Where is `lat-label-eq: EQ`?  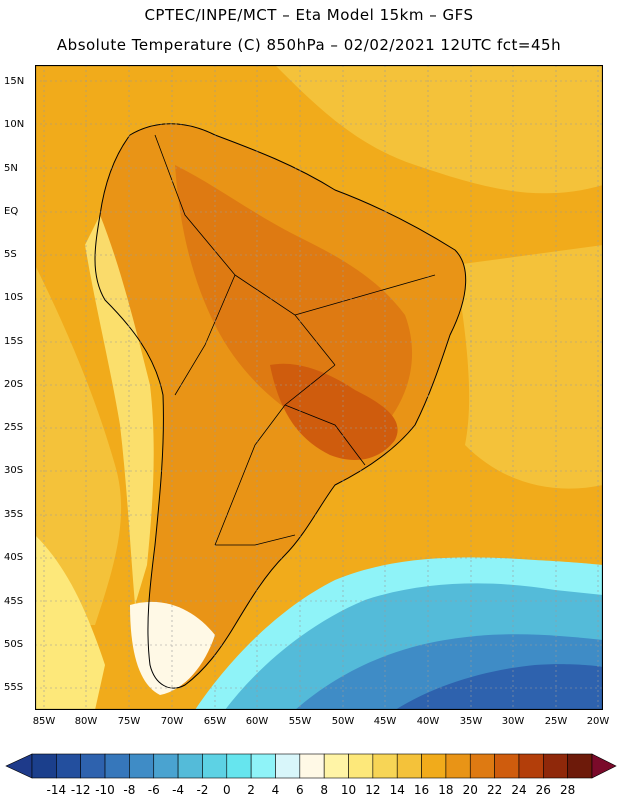
lat-label-eq: EQ is located at coordinates (11, 211).